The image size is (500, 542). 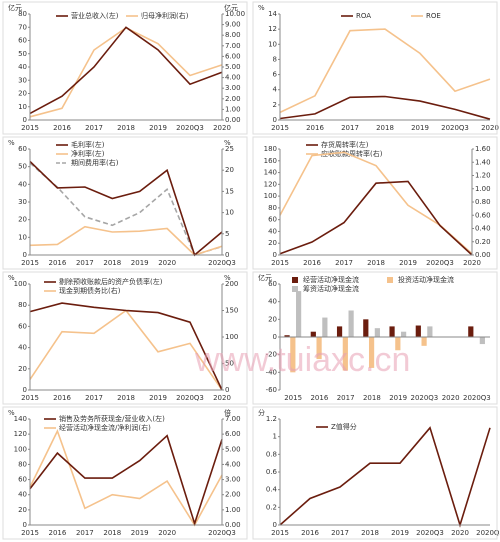 What do you see at coordinates (295, 280) in the screenshot?
I see `legend-swatch` at bounding box center [295, 280].